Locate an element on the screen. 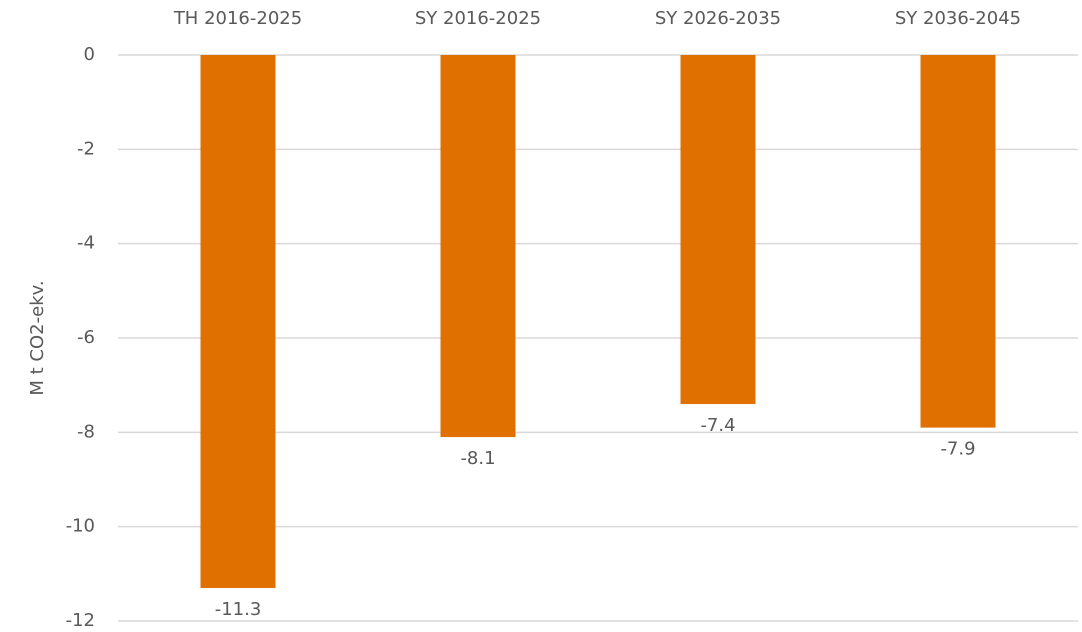 The height and width of the screenshot is (632, 1082). y-axis-title: M t CO2-ekv. is located at coordinates (37, 337).